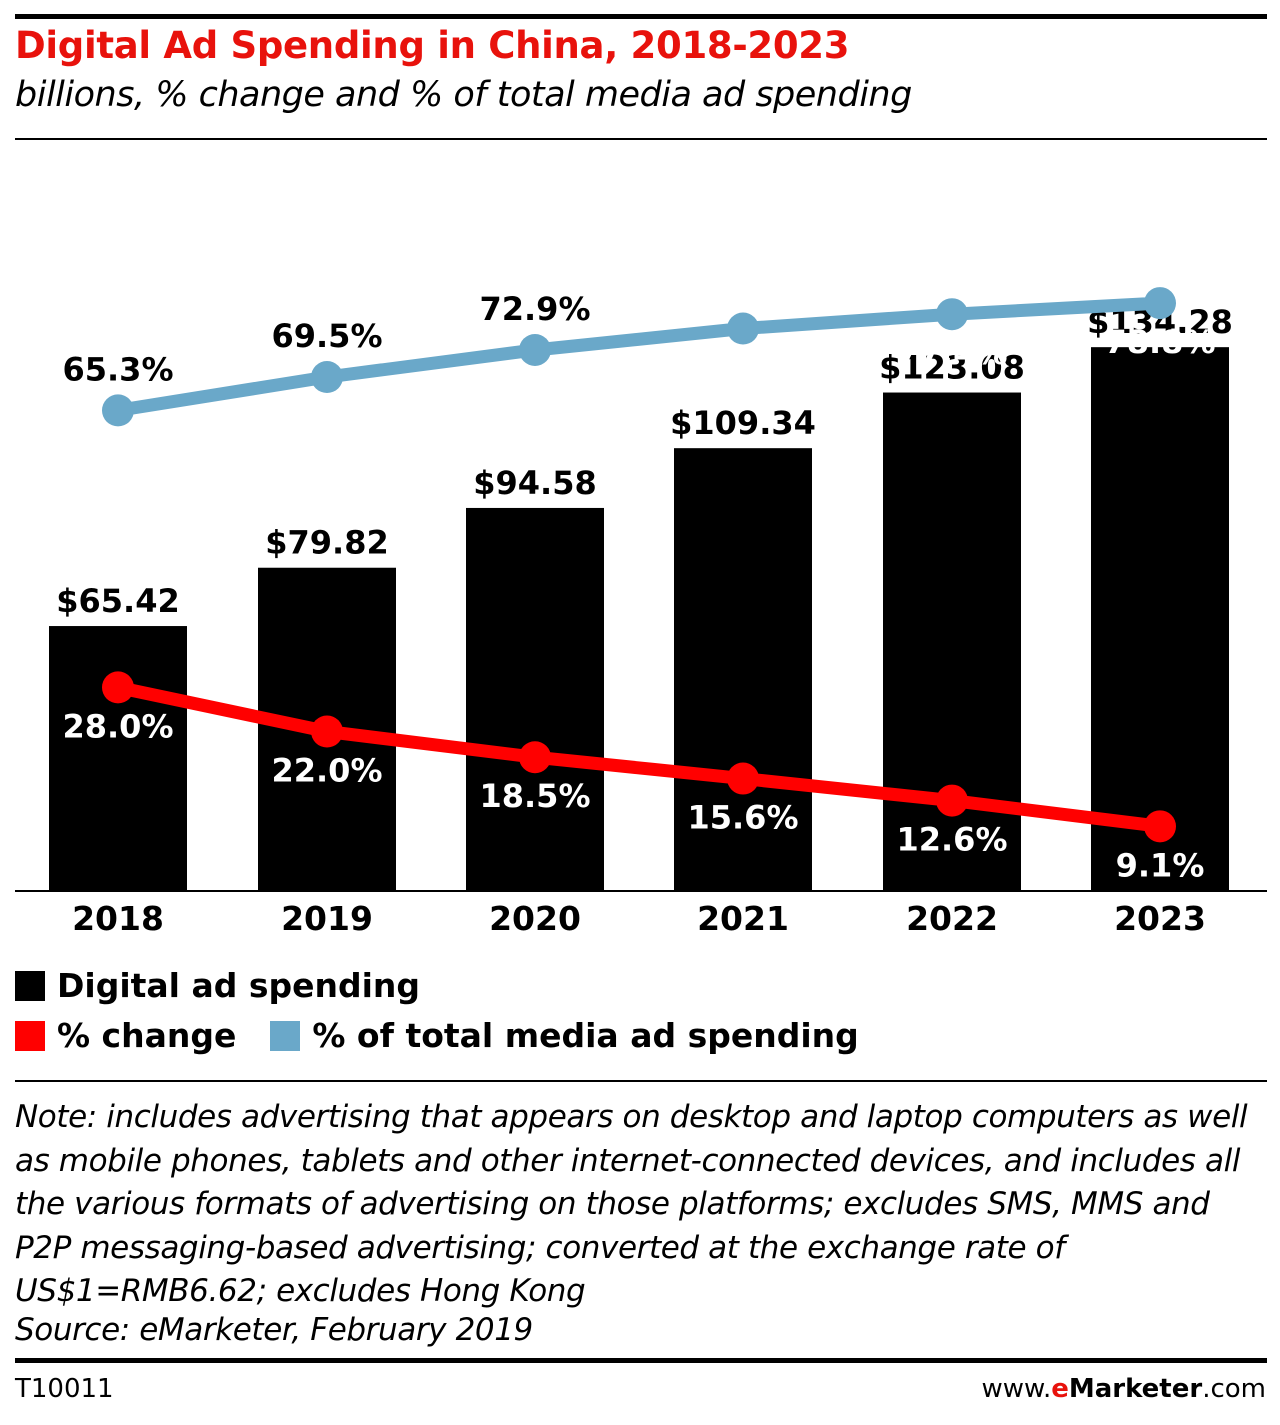 This screenshot has height=1425, width=1280. What do you see at coordinates (742, 368) in the screenshot?
I see `share-label-2021: 75.6%` at bounding box center [742, 368].